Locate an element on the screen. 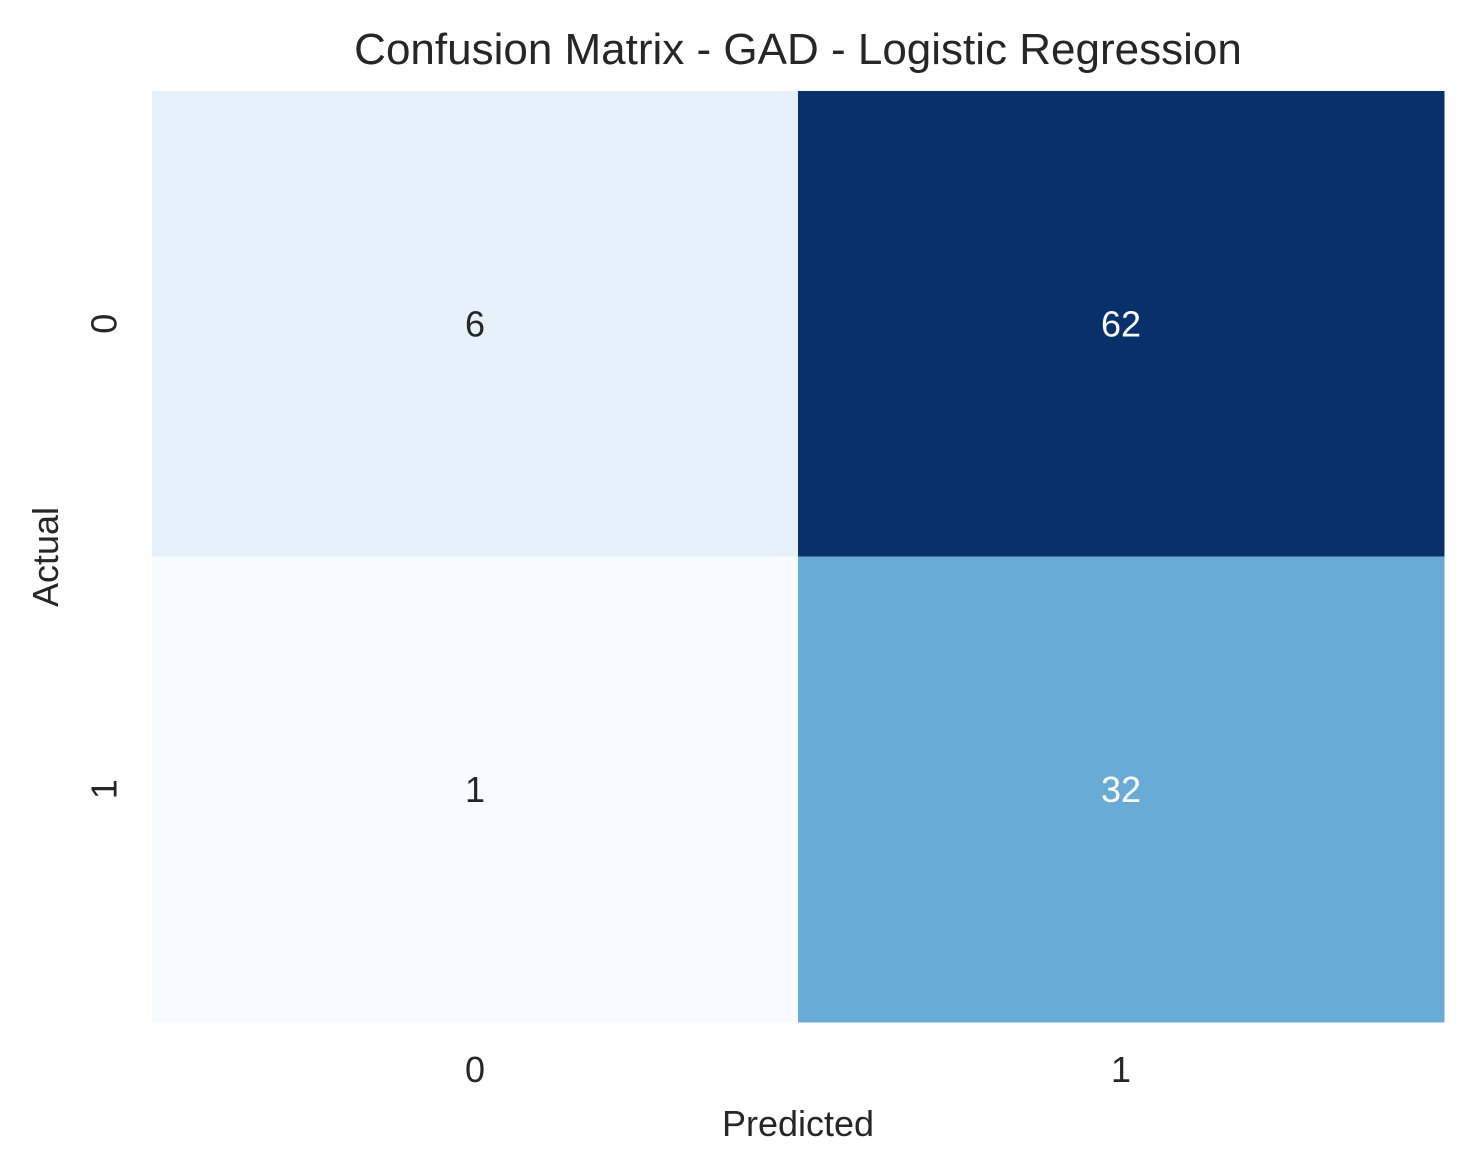  cell-value-r1-c0: 1 is located at coordinates (475, 789).